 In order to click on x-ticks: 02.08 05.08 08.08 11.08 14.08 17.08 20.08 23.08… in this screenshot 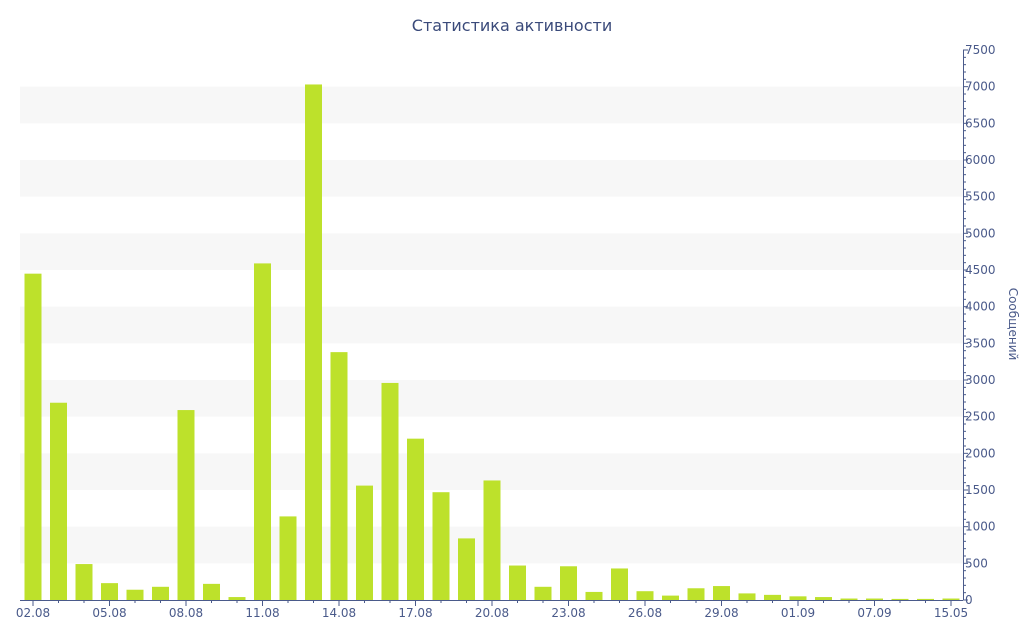, I will do `click(492, 610)`.